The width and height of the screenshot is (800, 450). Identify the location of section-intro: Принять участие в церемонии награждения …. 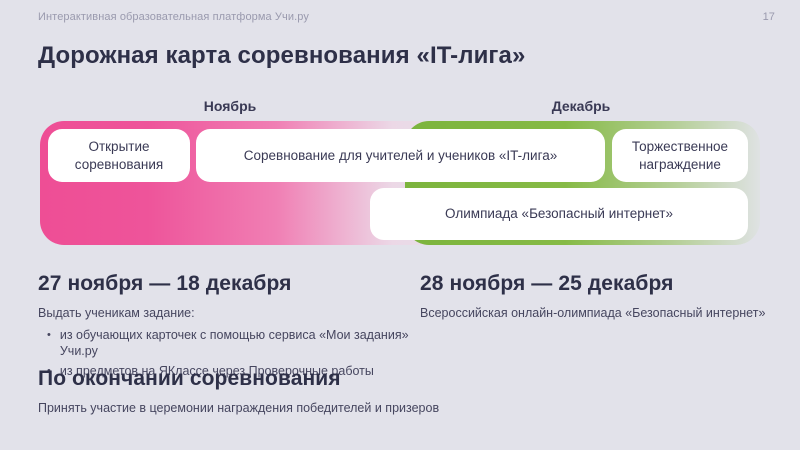
(239, 408).